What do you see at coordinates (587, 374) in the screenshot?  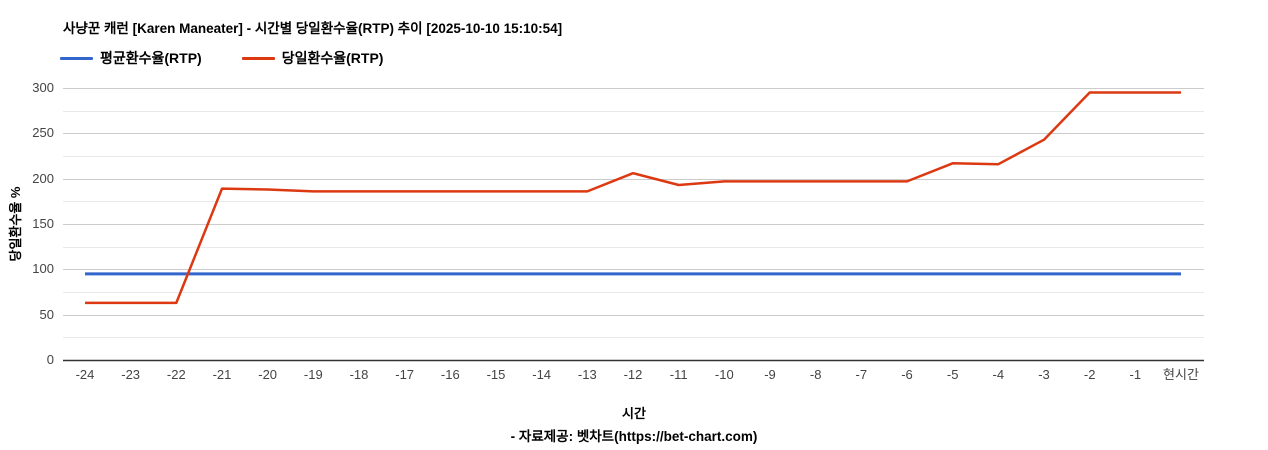 I see `x-tick-label: -13` at bounding box center [587, 374].